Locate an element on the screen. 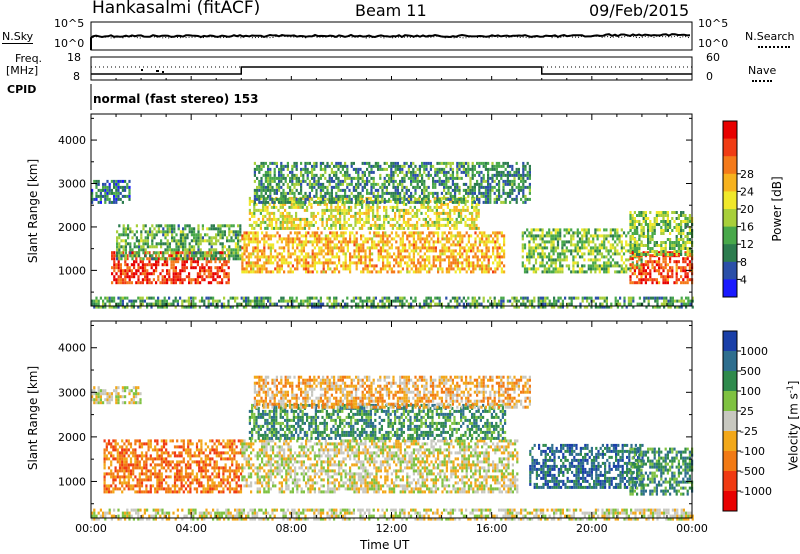 The height and width of the screenshot is (554, 800). velocity-colorbar: 1000 500 100 25 -25 -100 -500 -1000 is located at coordinates (747, 421).